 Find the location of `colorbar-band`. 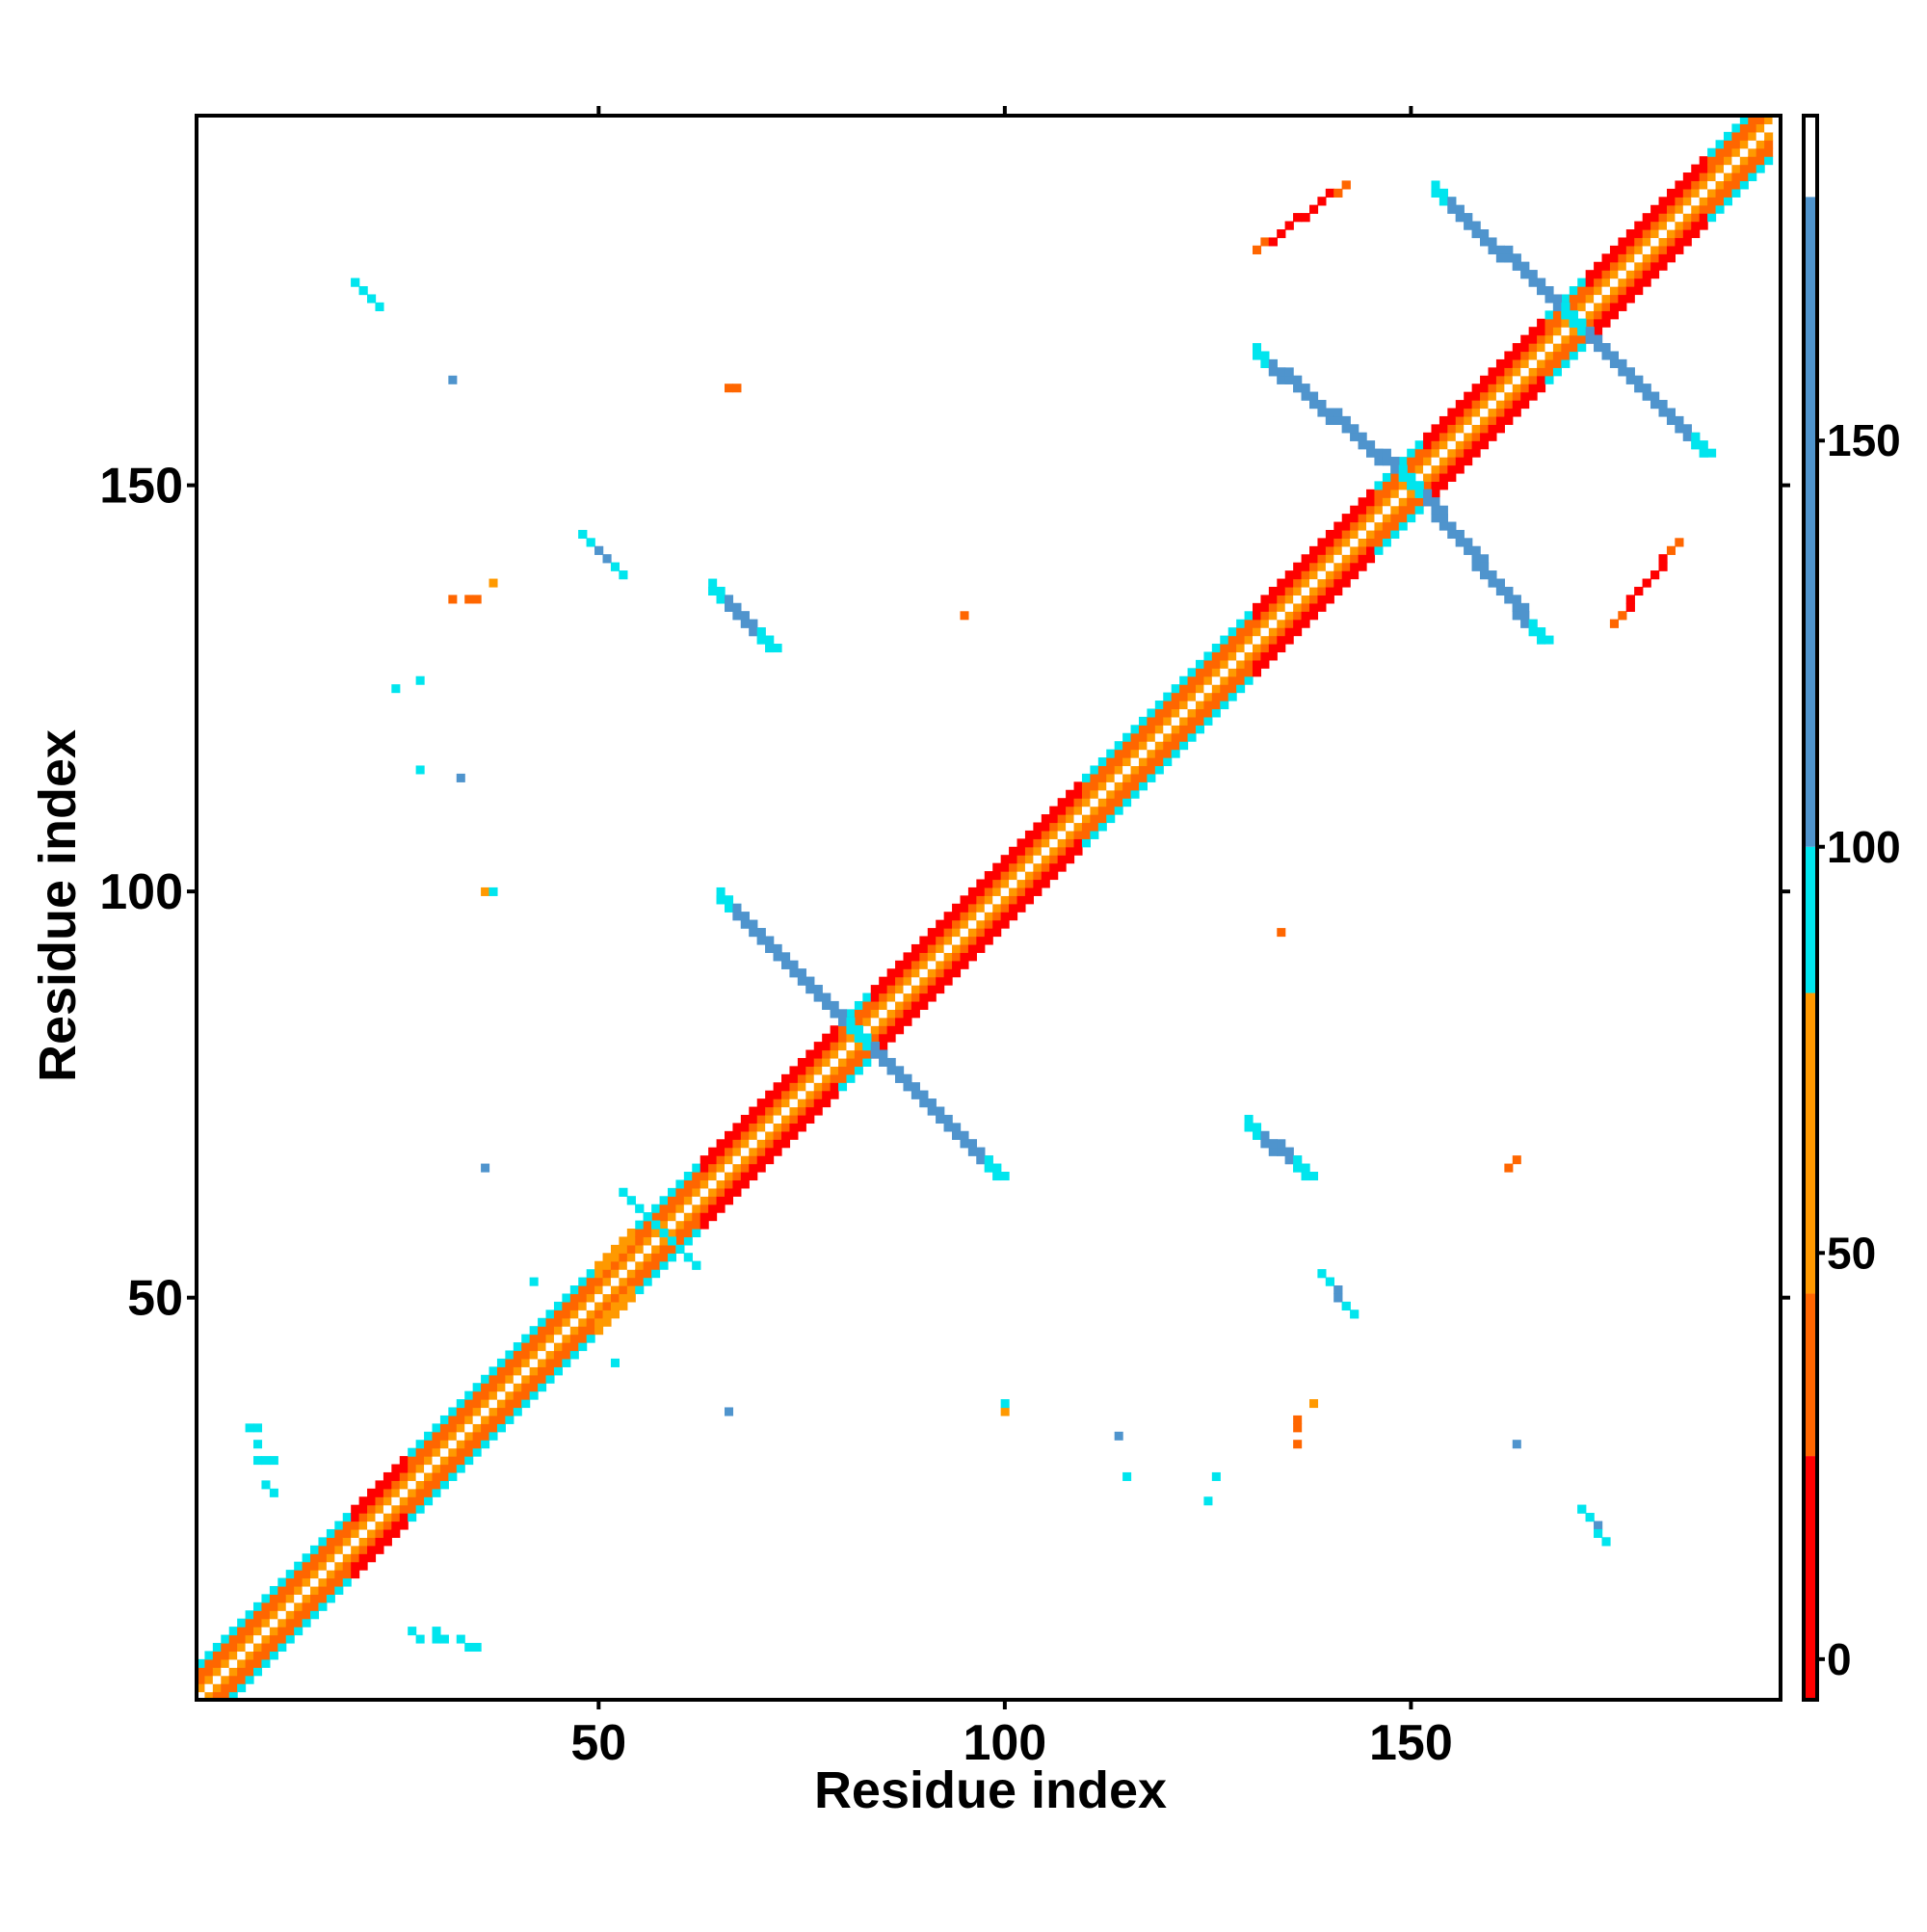

colorbar-band is located at coordinates (1810, 1143).